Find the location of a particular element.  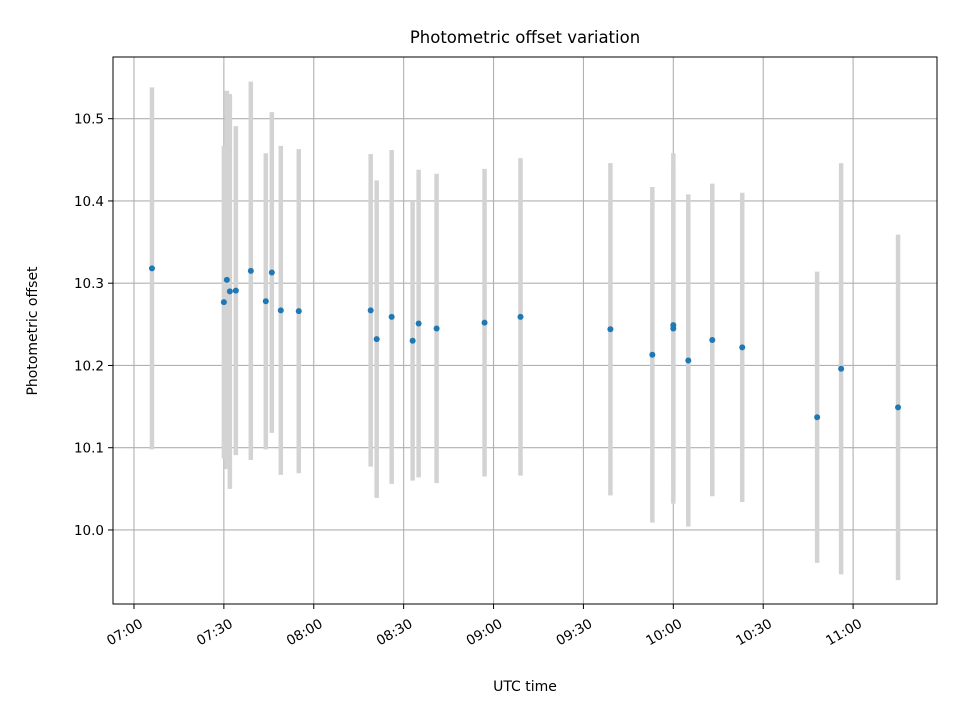

y-tick-label: 10.1 is located at coordinates (89, 449).